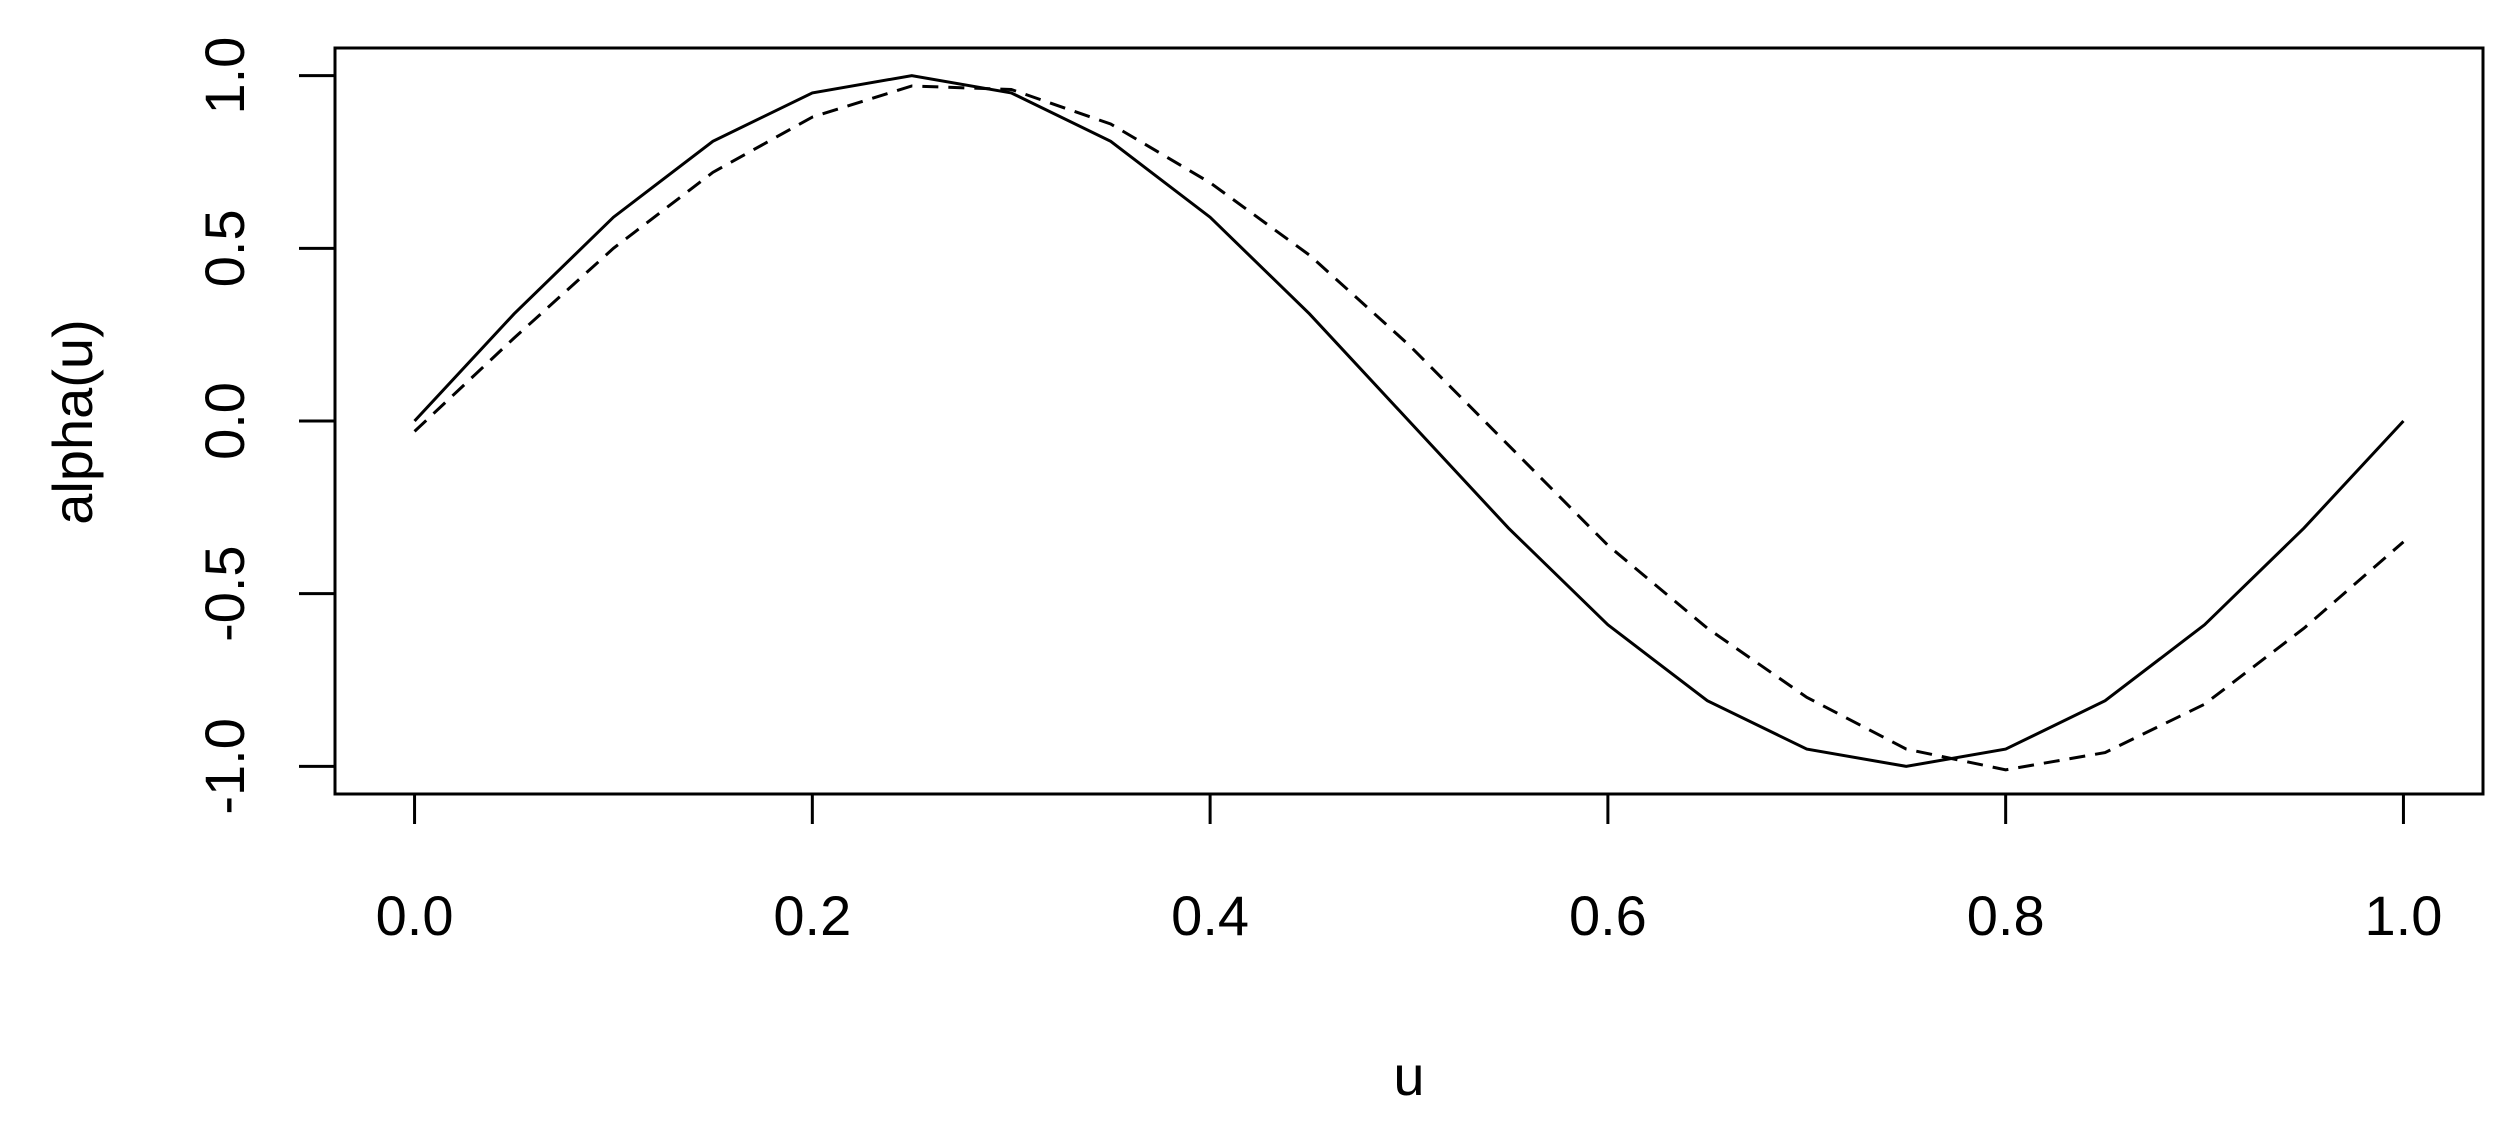 The width and height of the screenshot is (2504, 1133). I want to click on x-axis-label: u, so click(1408, 1075).